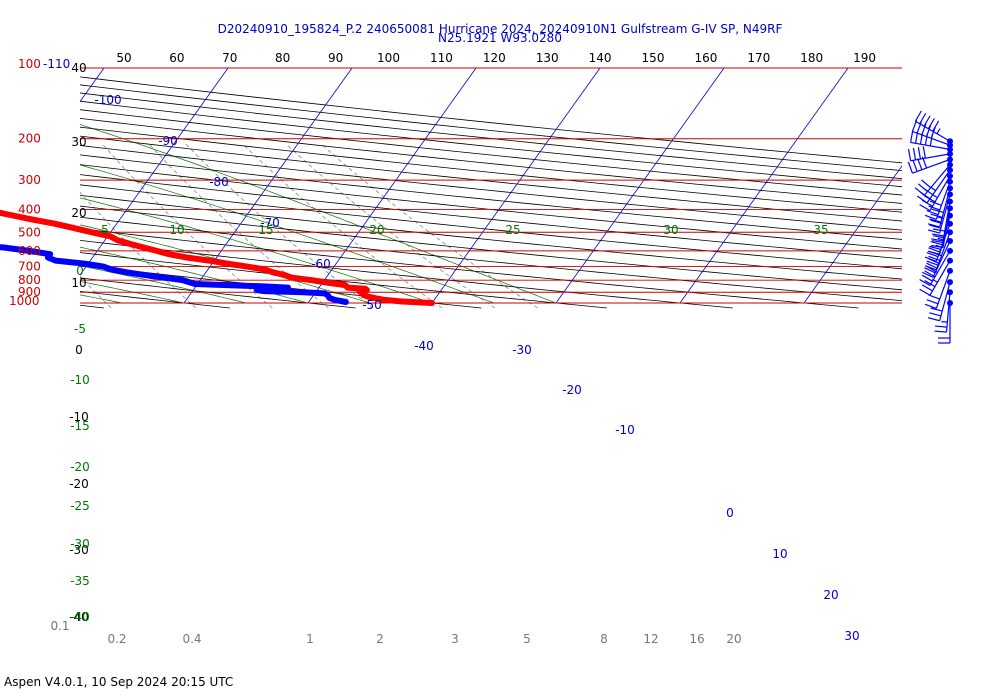 The width and height of the screenshot is (1000, 700). Describe the element at coordinates (80, 329) in the screenshot. I see `moist-adiabat-label: -5` at that location.